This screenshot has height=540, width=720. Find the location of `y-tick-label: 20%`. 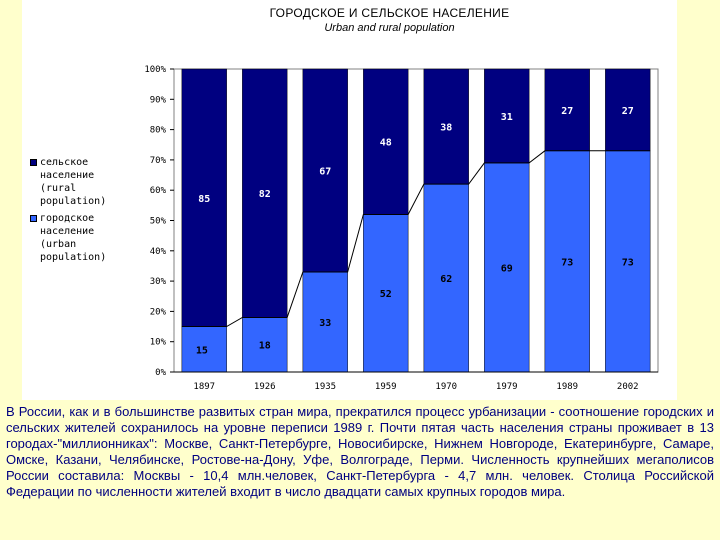

y-tick-label: 20% is located at coordinates (158, 312).